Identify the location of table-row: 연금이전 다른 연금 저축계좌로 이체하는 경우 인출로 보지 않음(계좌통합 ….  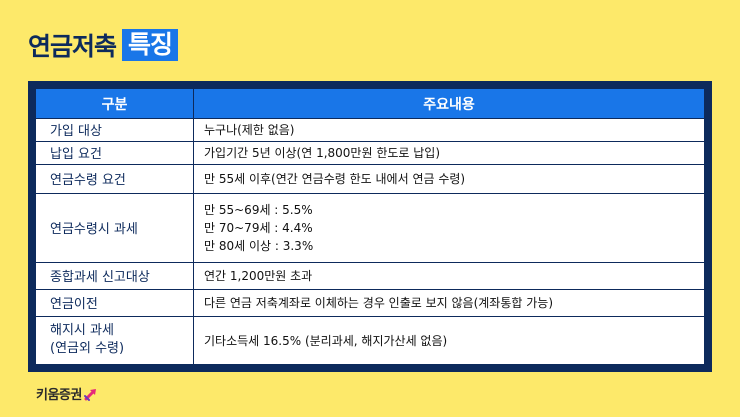
(370, 302).